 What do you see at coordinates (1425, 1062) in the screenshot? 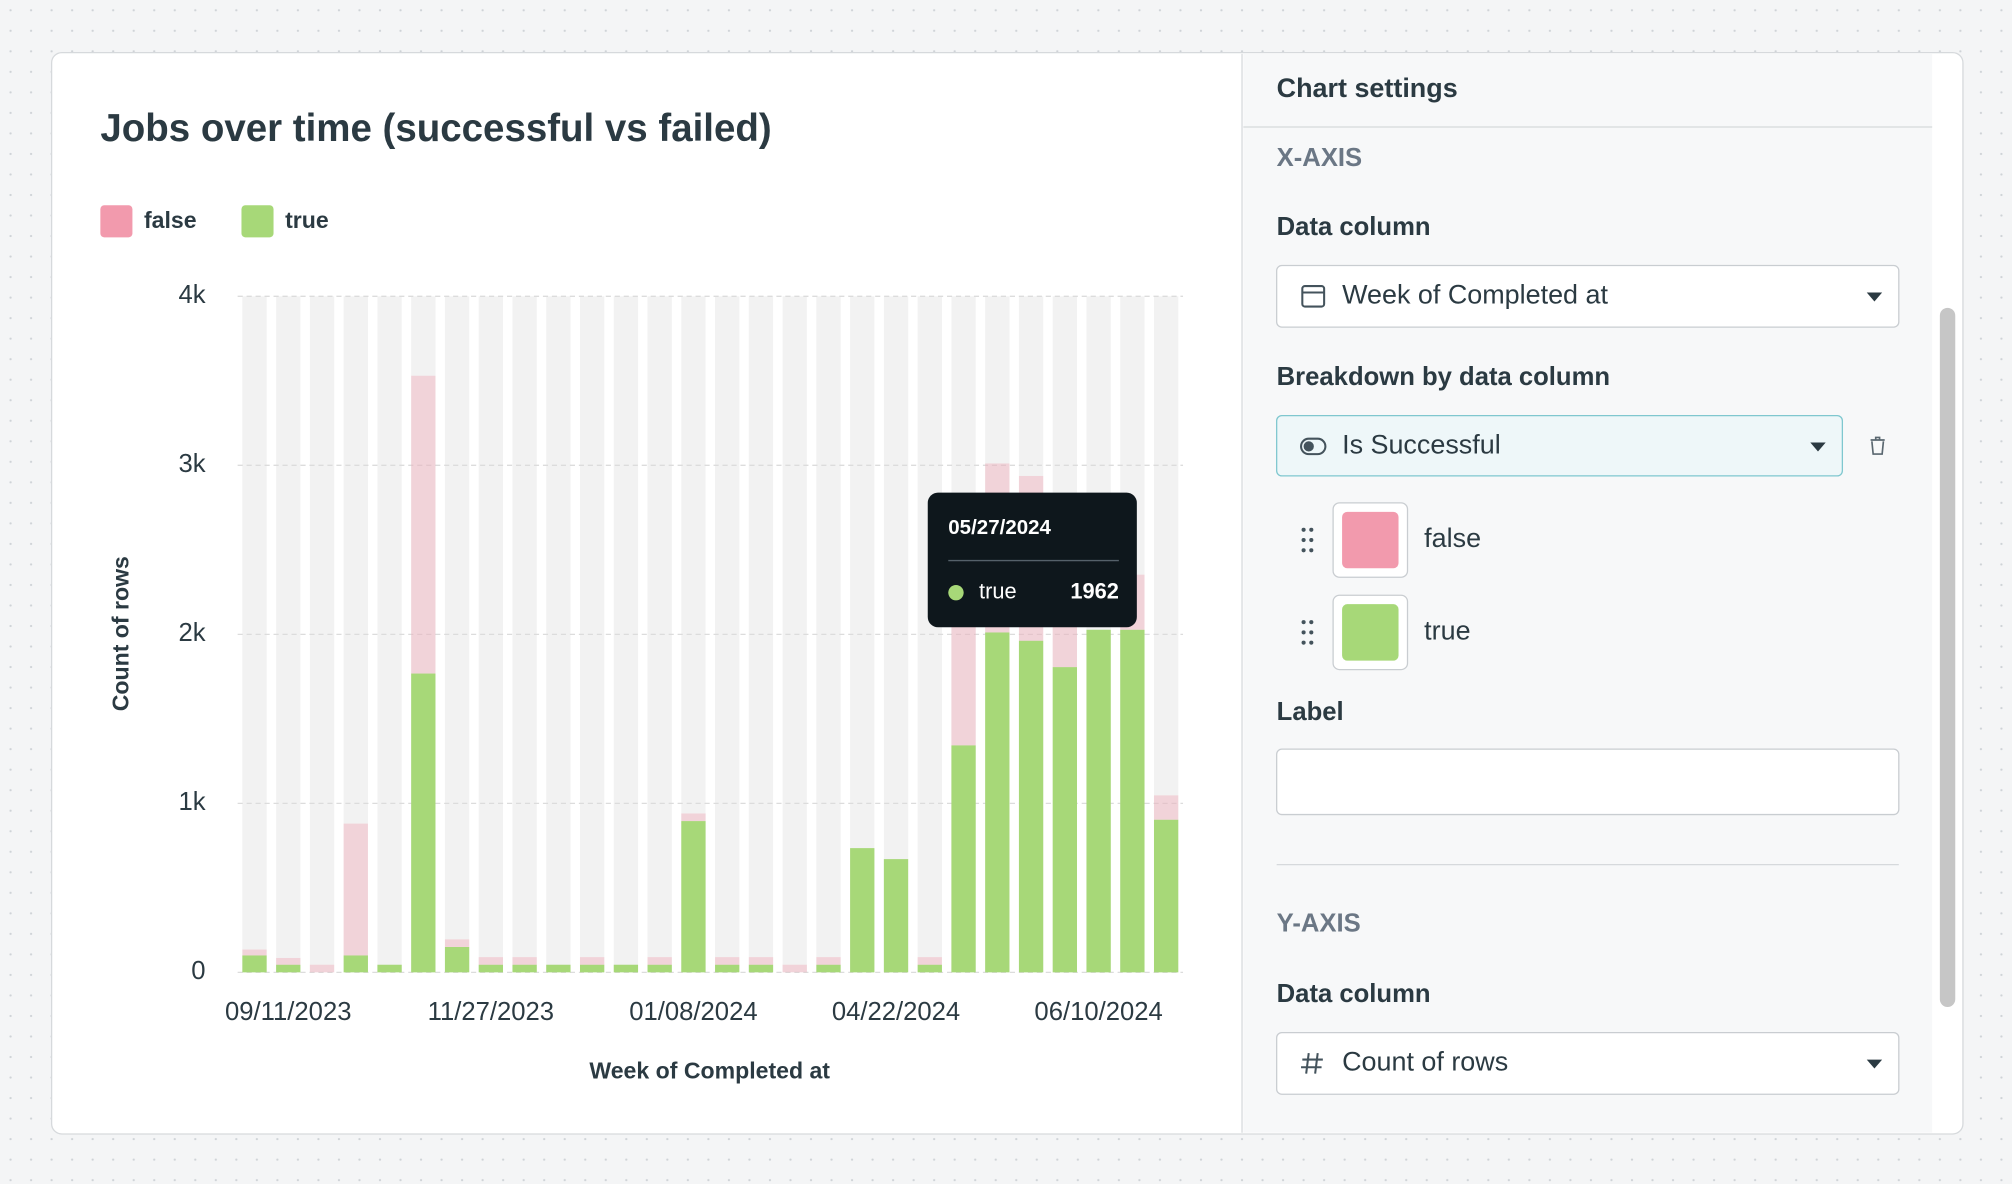
I see `select-value: Count of rows` at bounding box center [1425, 1062].